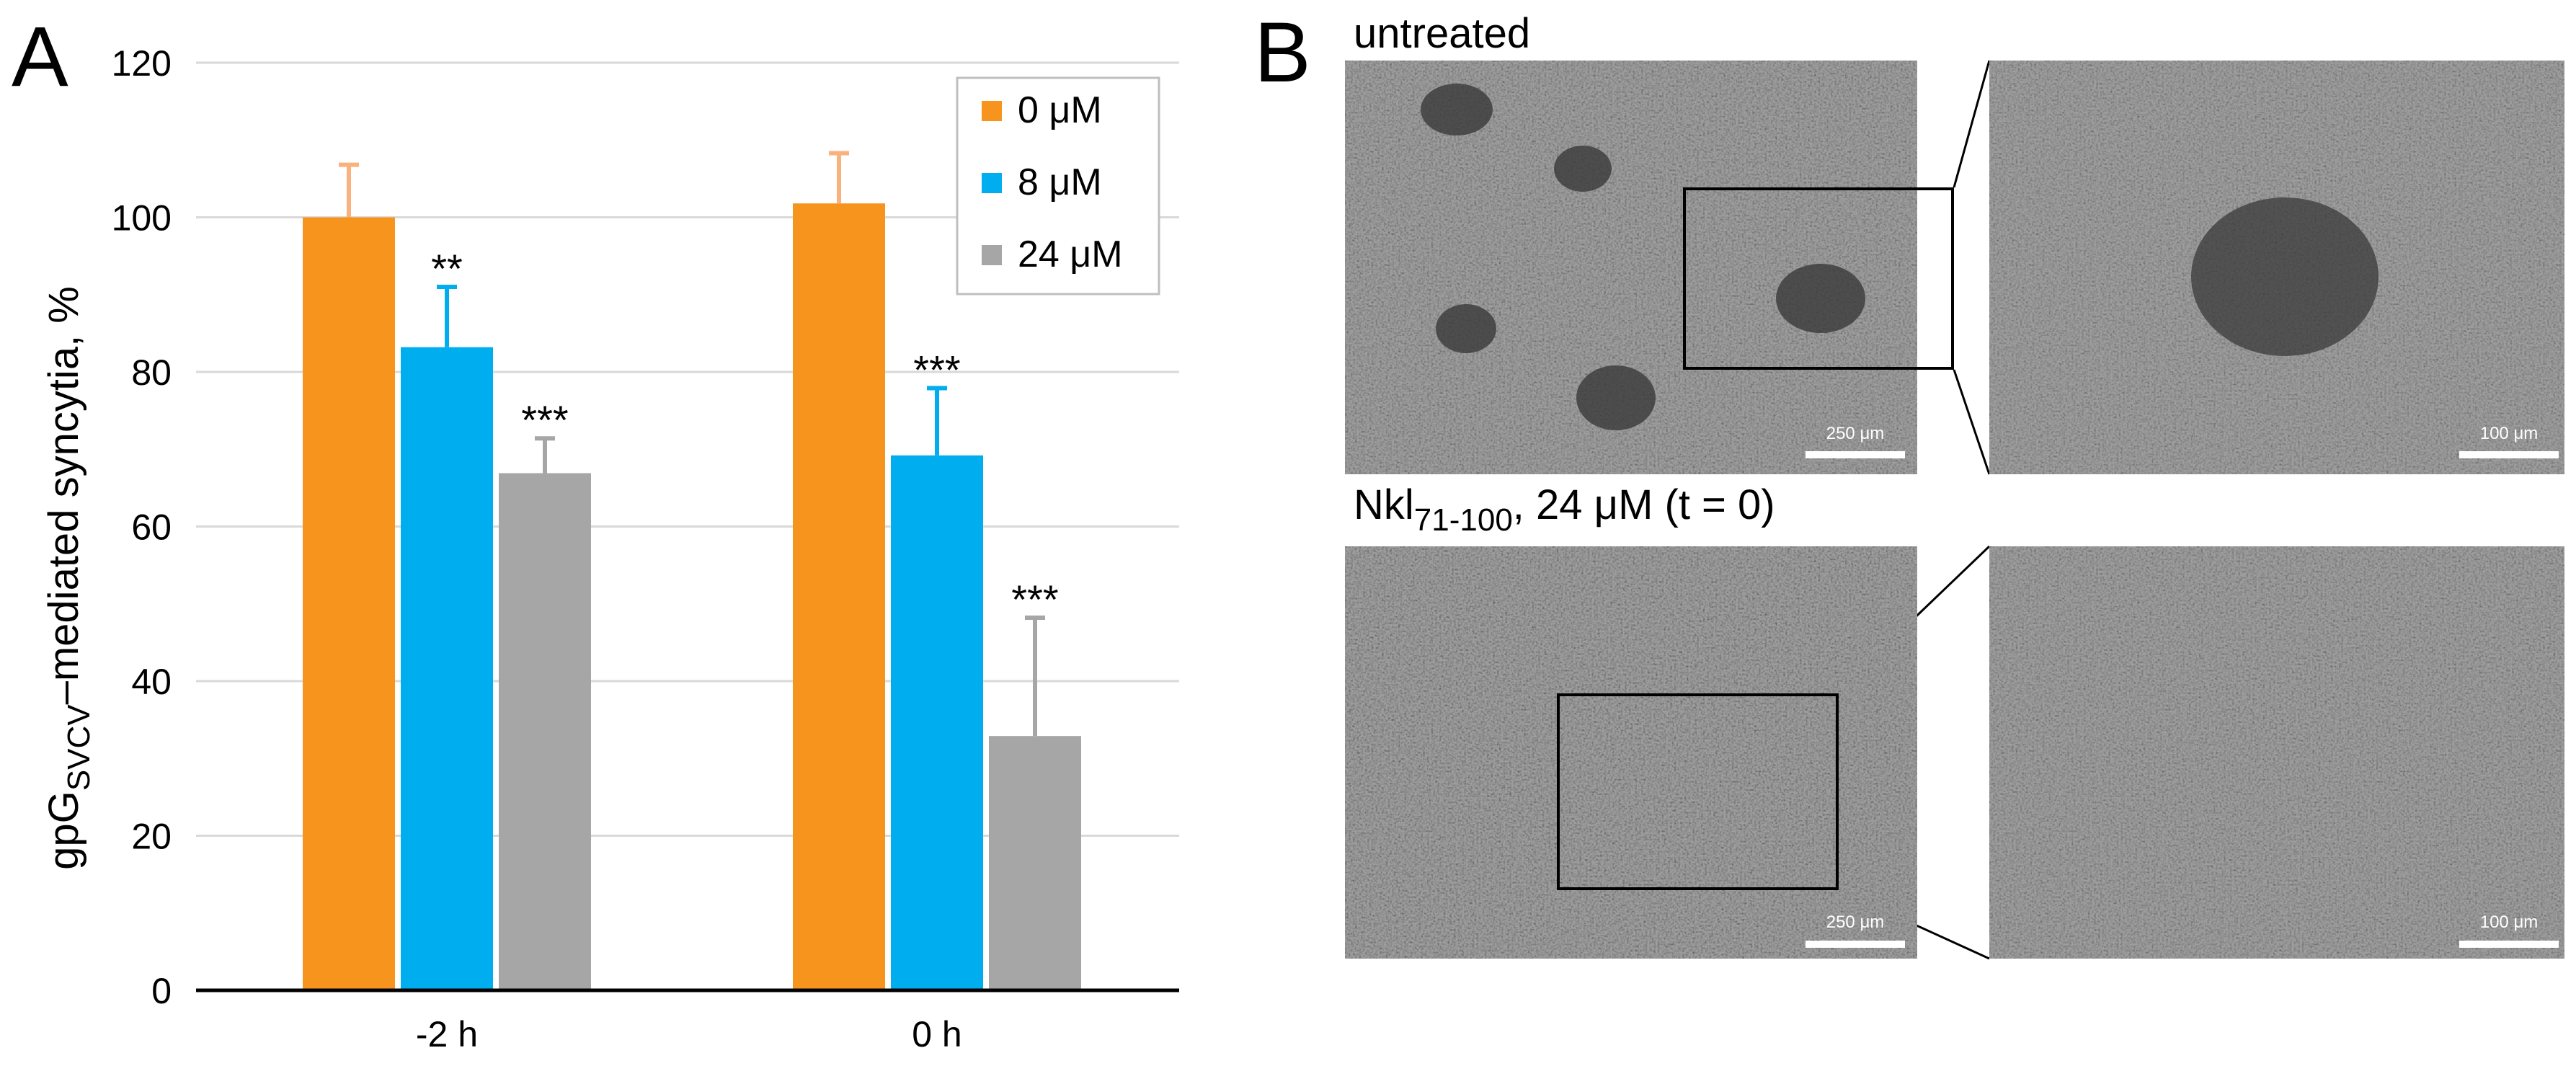 This screenshot has height=1066, width=2576. Describe the element at coordinates (2276, 752) in the screenshot. I see `micrograph-treated-zoom` at that location.